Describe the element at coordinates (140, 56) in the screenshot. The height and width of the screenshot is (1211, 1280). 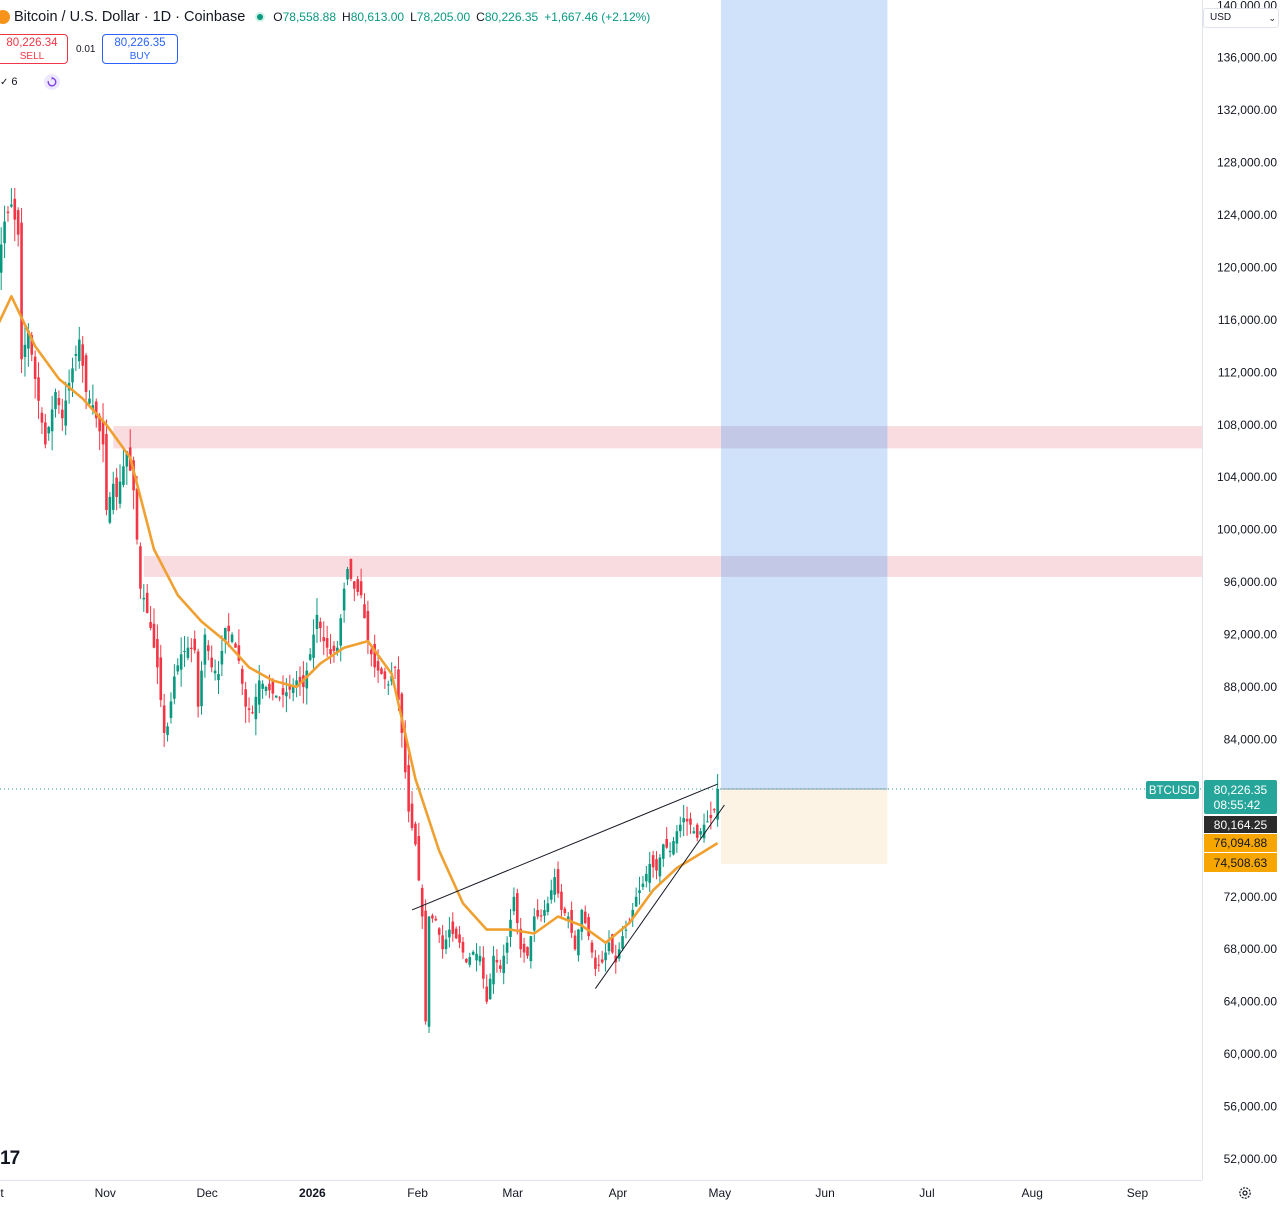
I see `buy-label: BUY` at that location.